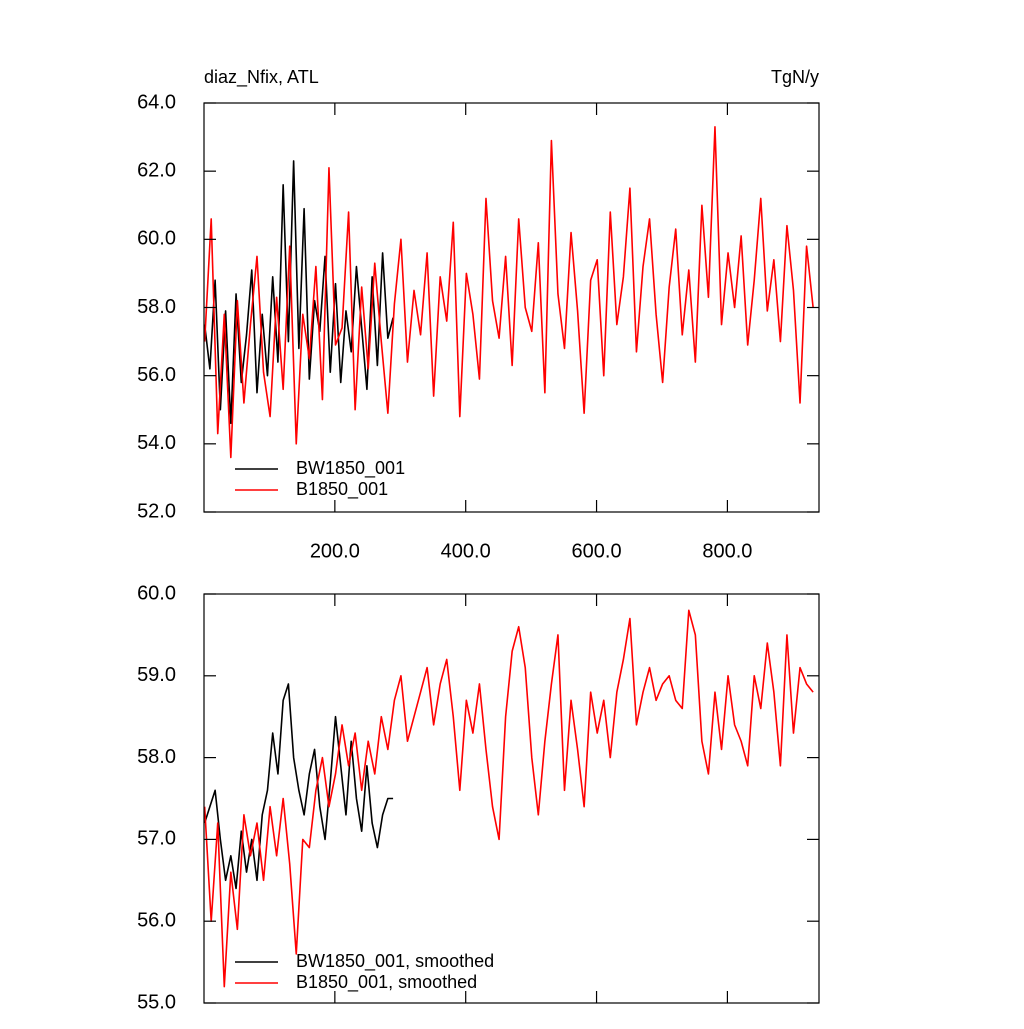 This screenshot has height=1029, width=1024. Describe the element at coordinates (335, 551) in the screenshot. I see `x-tick-label: 200.0` at that location.